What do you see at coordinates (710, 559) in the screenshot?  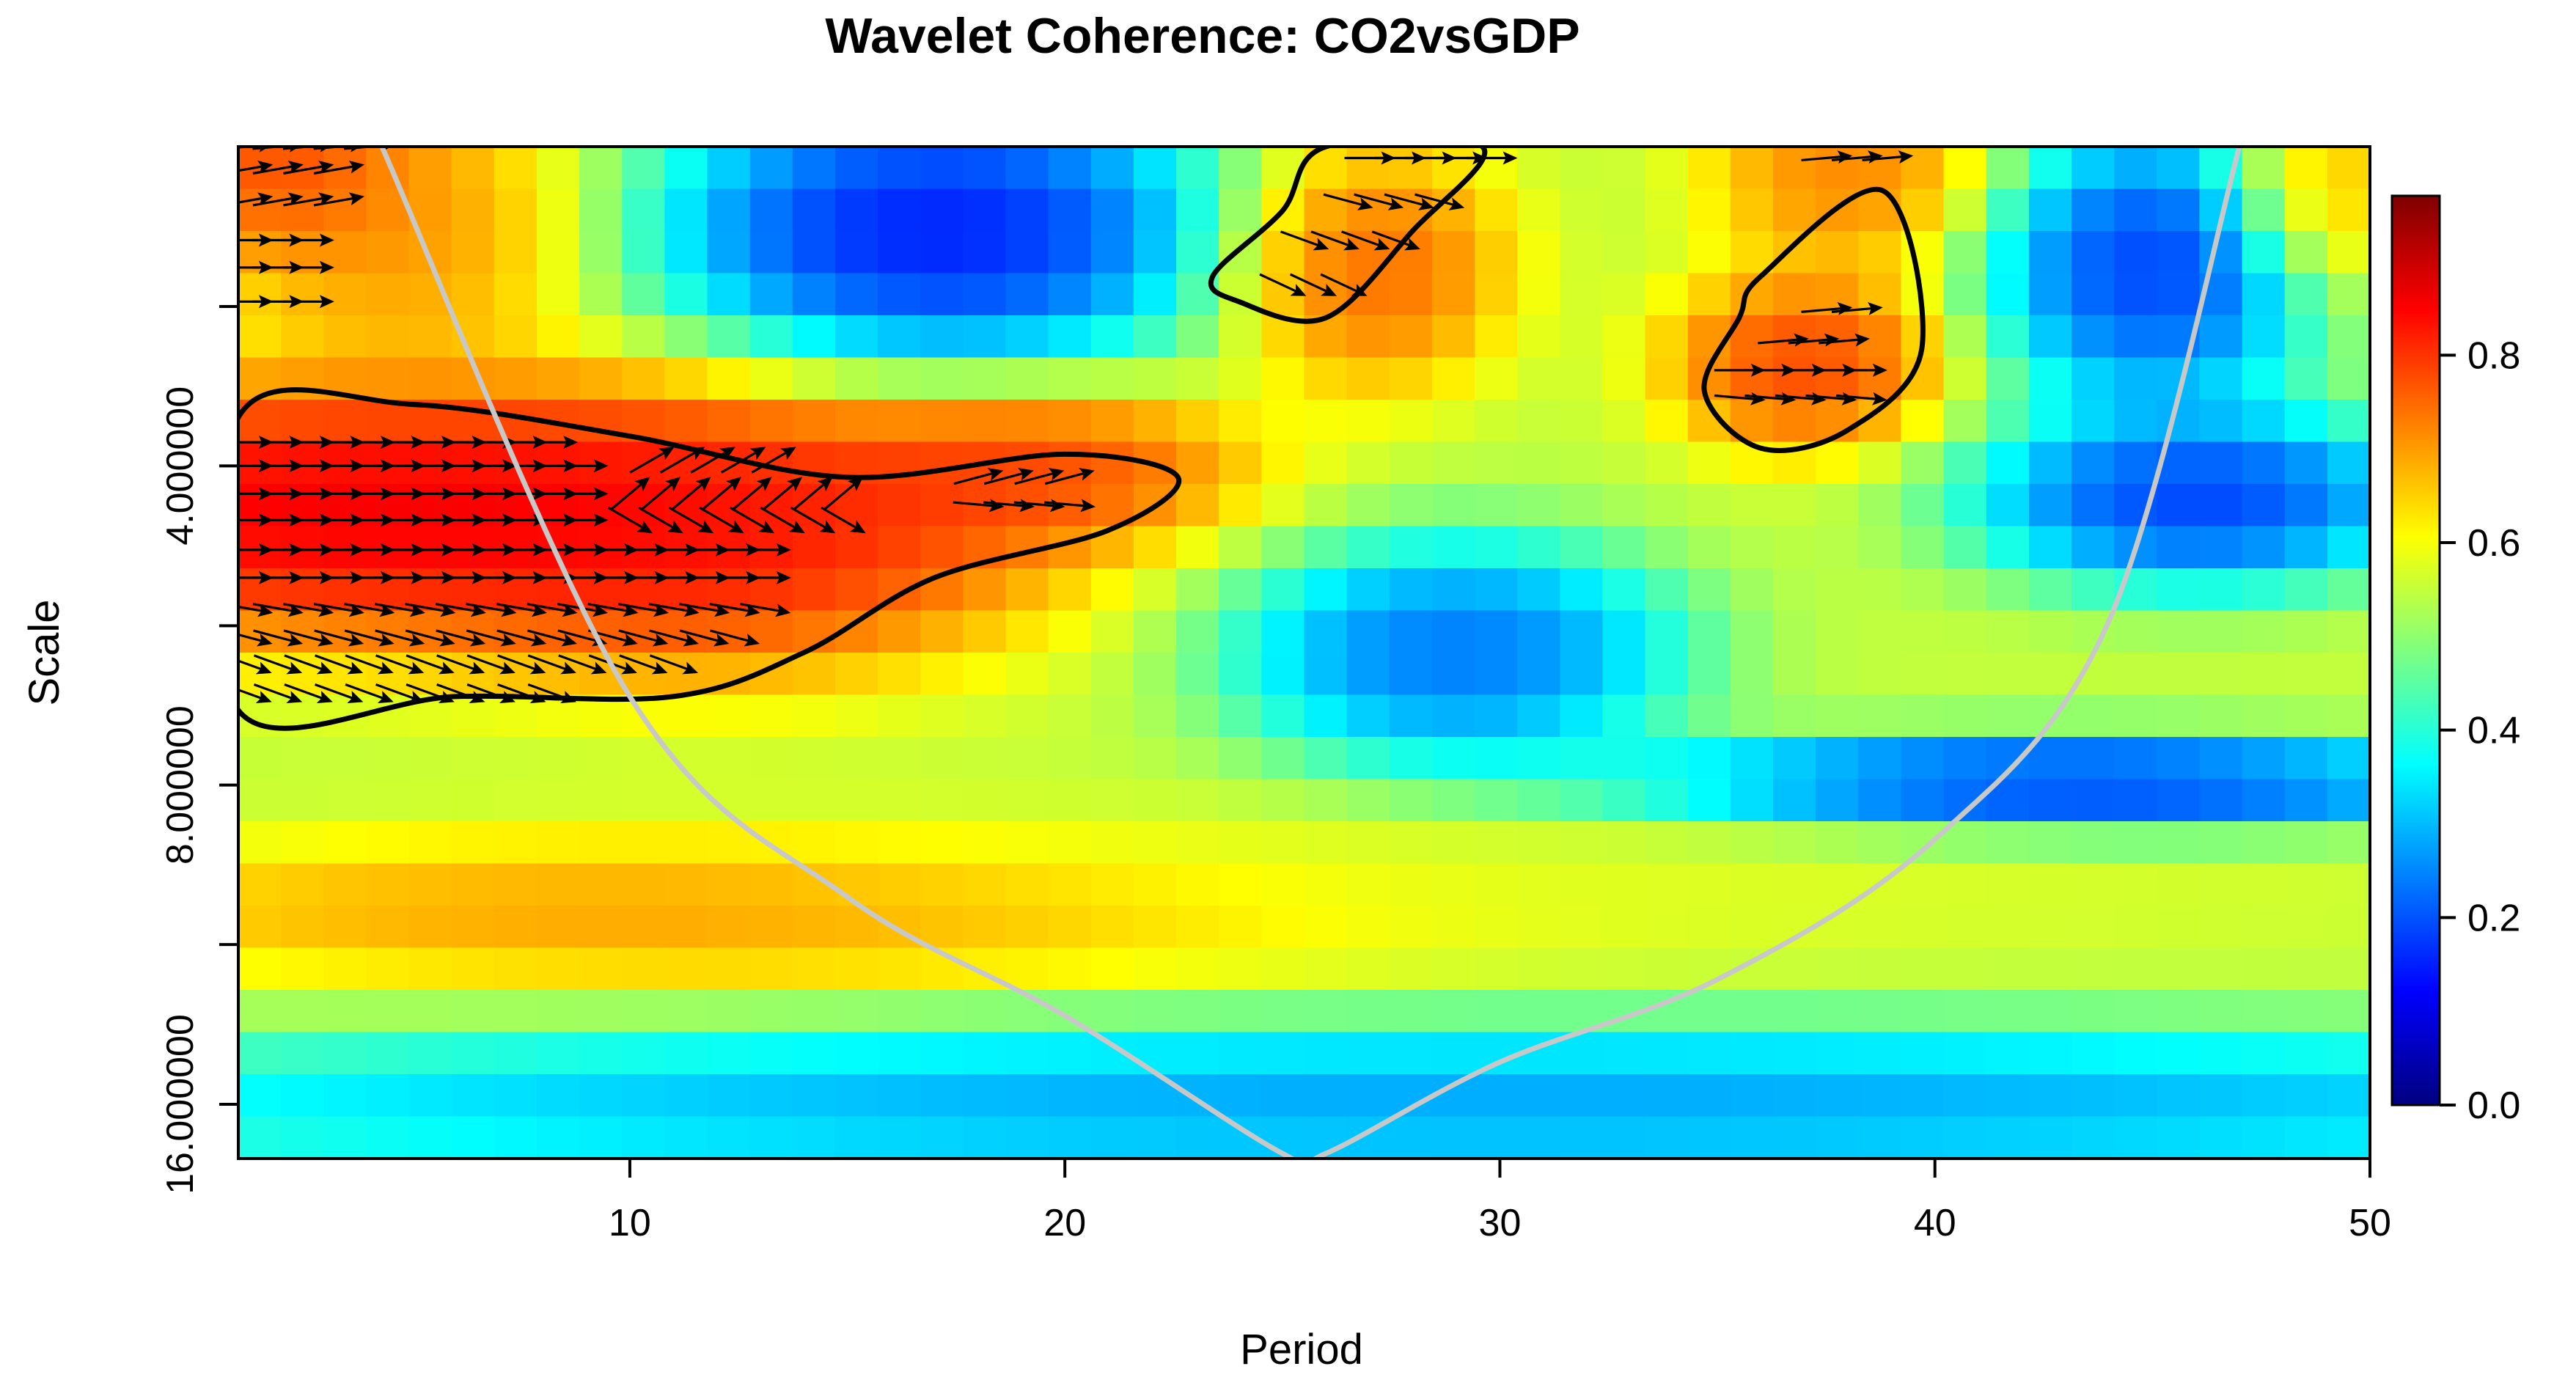 I see `significance-contour` at bounding box center [710, 559].